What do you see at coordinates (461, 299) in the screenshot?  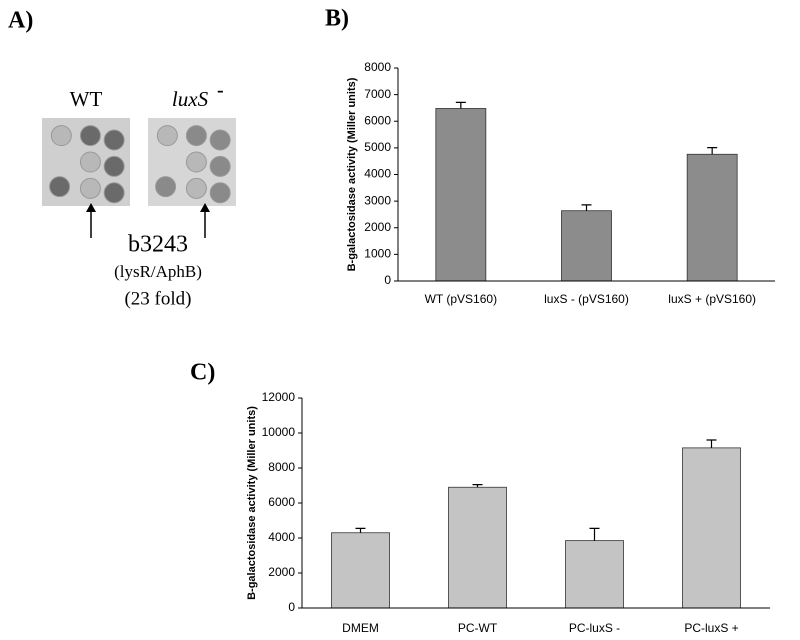 I see `x-tick-label: WT (pVS160)` at bounding box center [461, 299].